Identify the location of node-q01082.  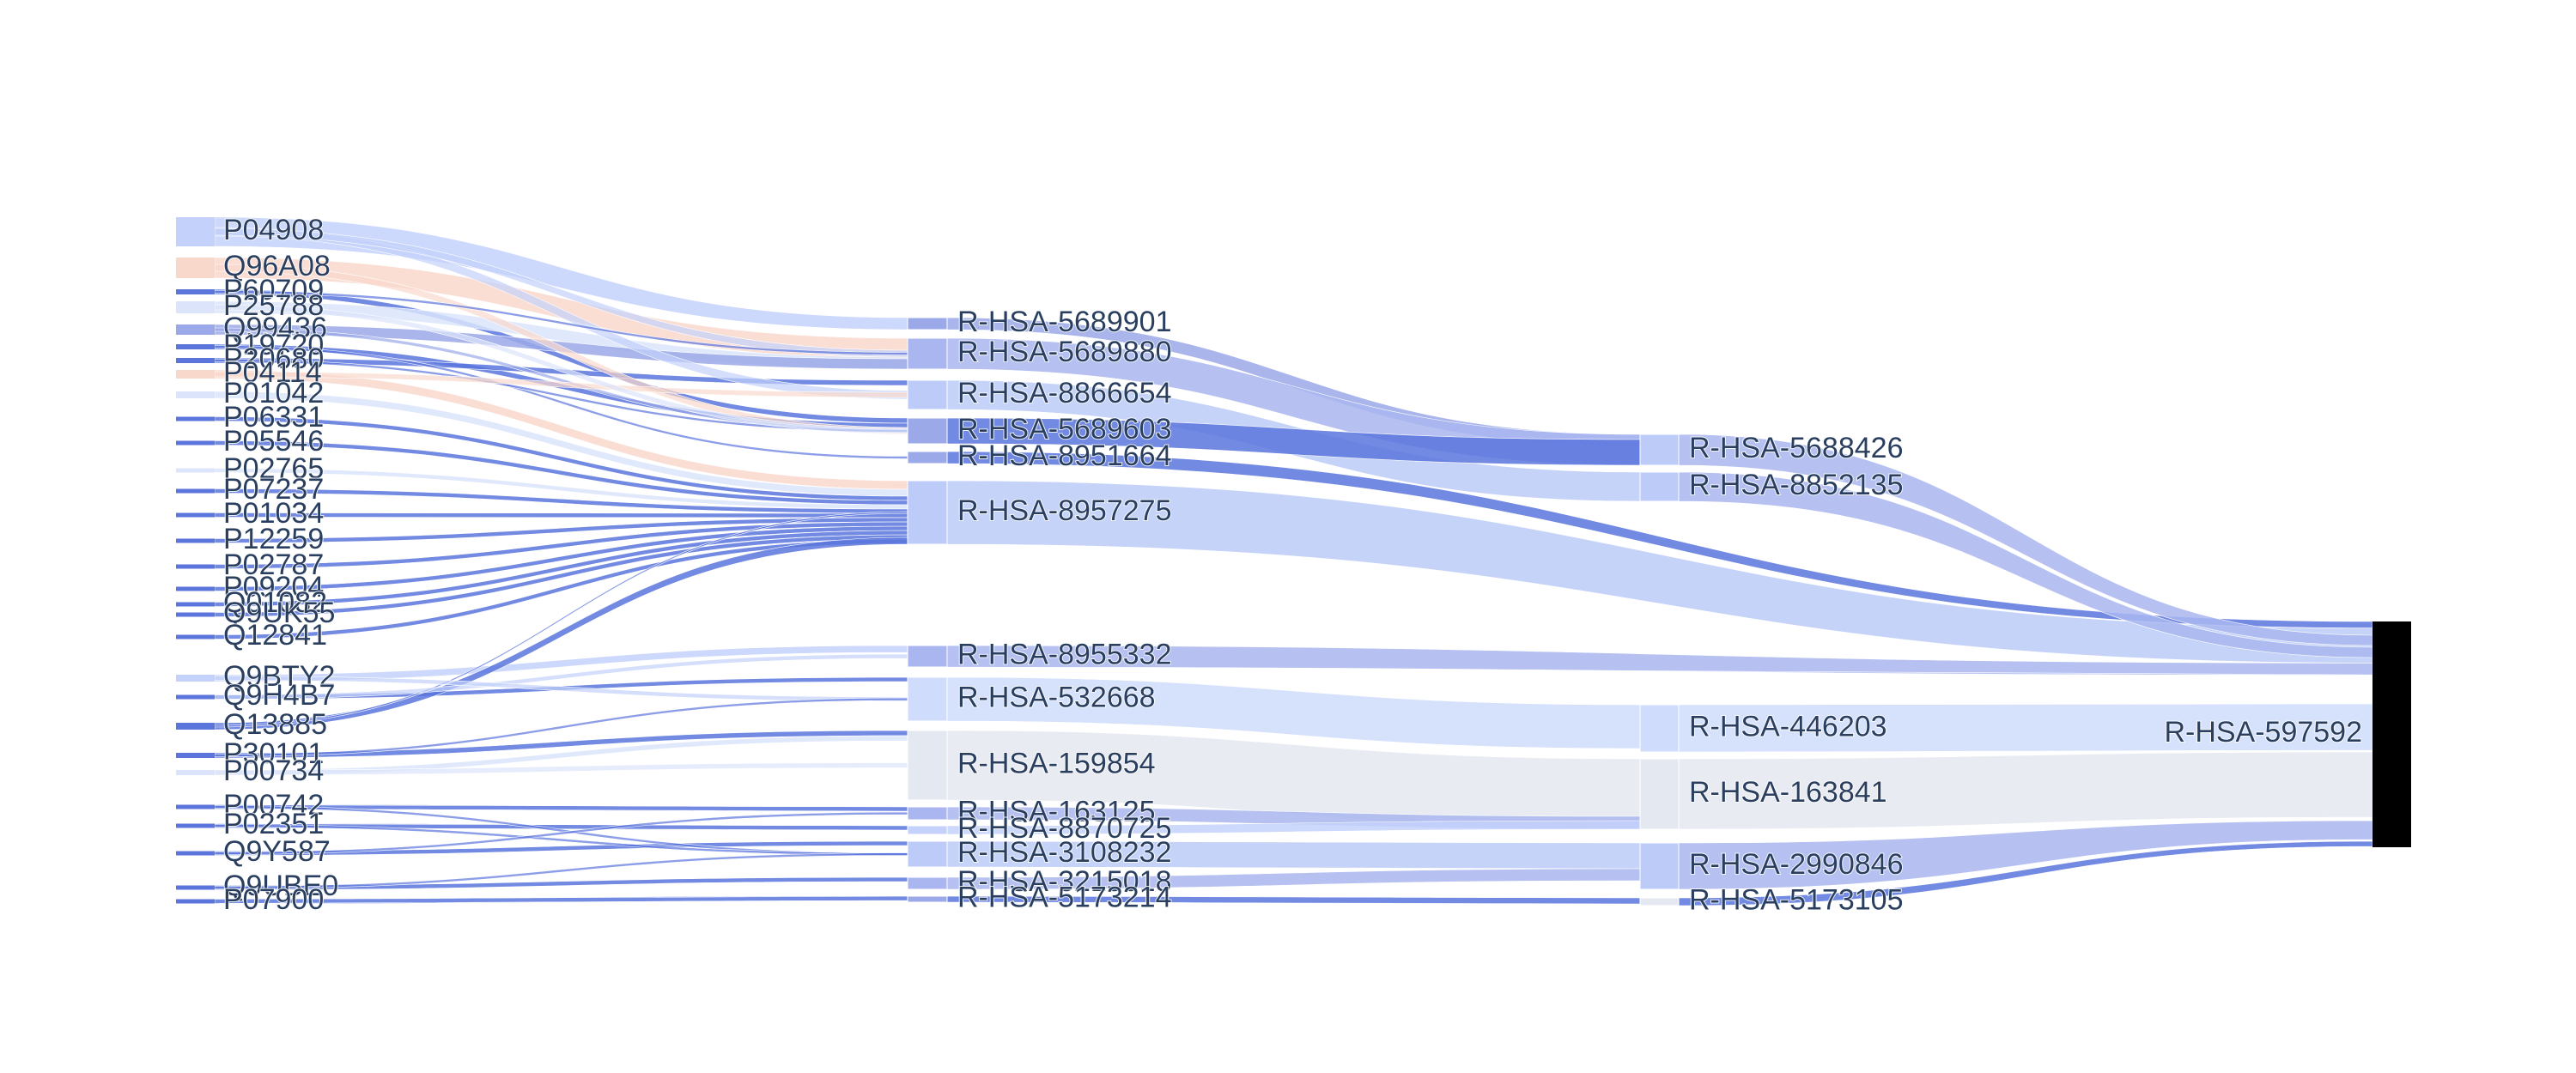
(196, 604).